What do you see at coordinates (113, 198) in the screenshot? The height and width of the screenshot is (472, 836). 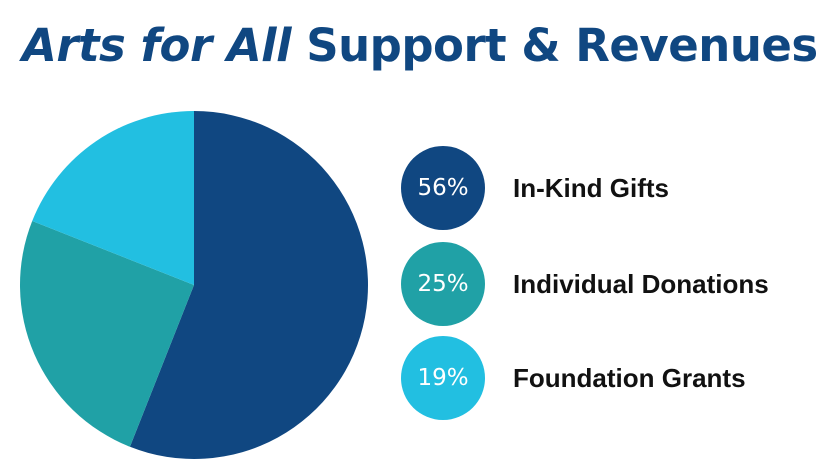 I see `pie-slice-foundation-grants` at bounding box center [113, 198].